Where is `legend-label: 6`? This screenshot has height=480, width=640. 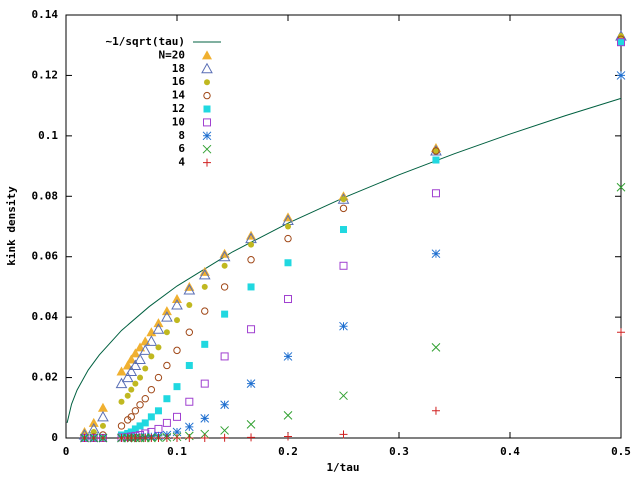 legend-label: 6 is located at coordinates (181, 148).